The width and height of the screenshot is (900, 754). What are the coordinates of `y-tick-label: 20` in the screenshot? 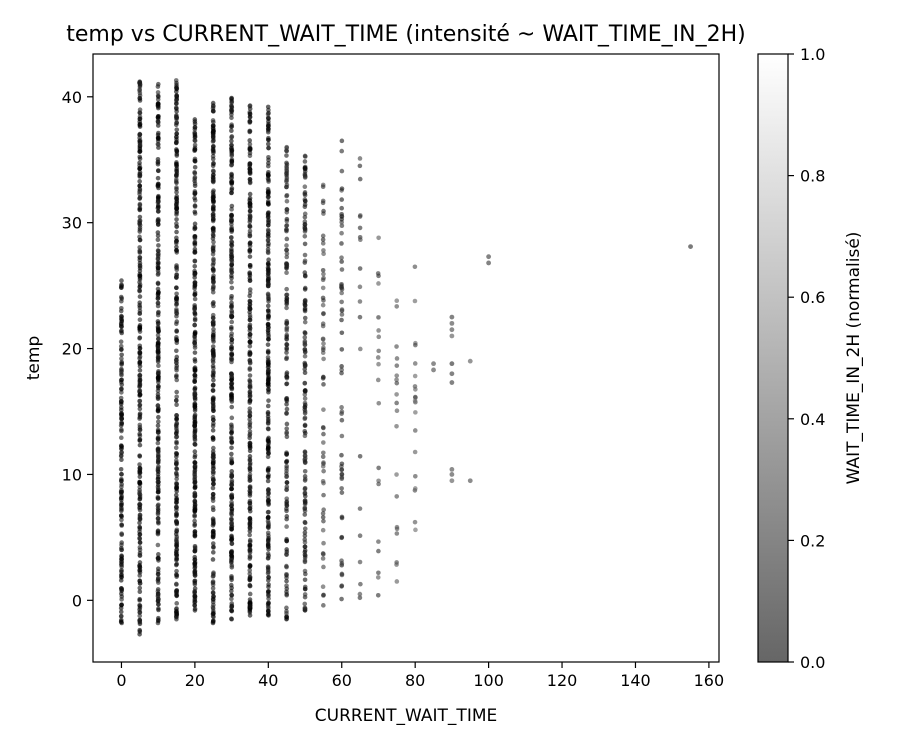 It's located at (72, 349).